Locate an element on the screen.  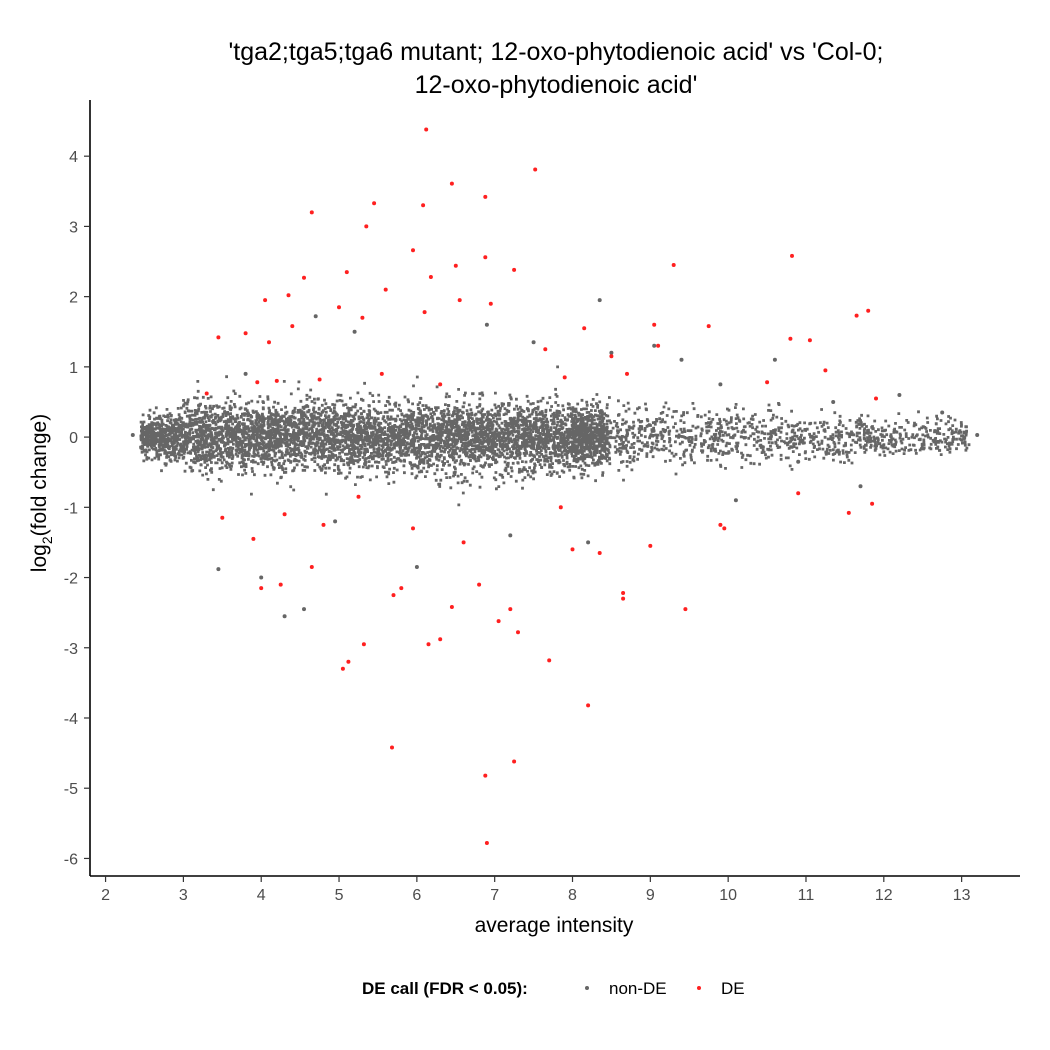
y-tick-label: -2 is located at coordinates (71, 579).